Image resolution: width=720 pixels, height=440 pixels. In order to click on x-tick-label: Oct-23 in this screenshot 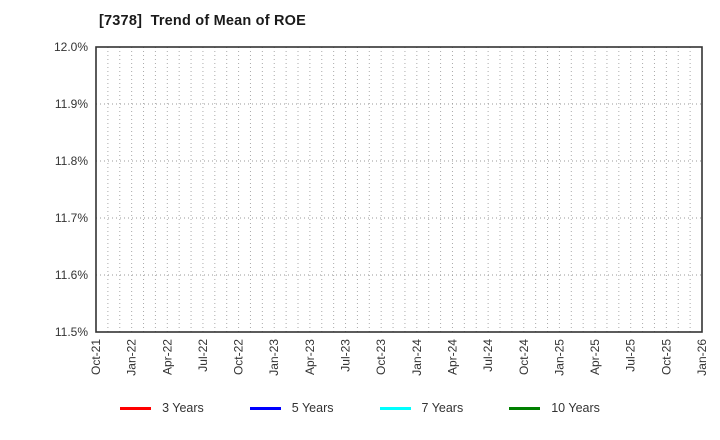, I will do `click(381, 357)`.